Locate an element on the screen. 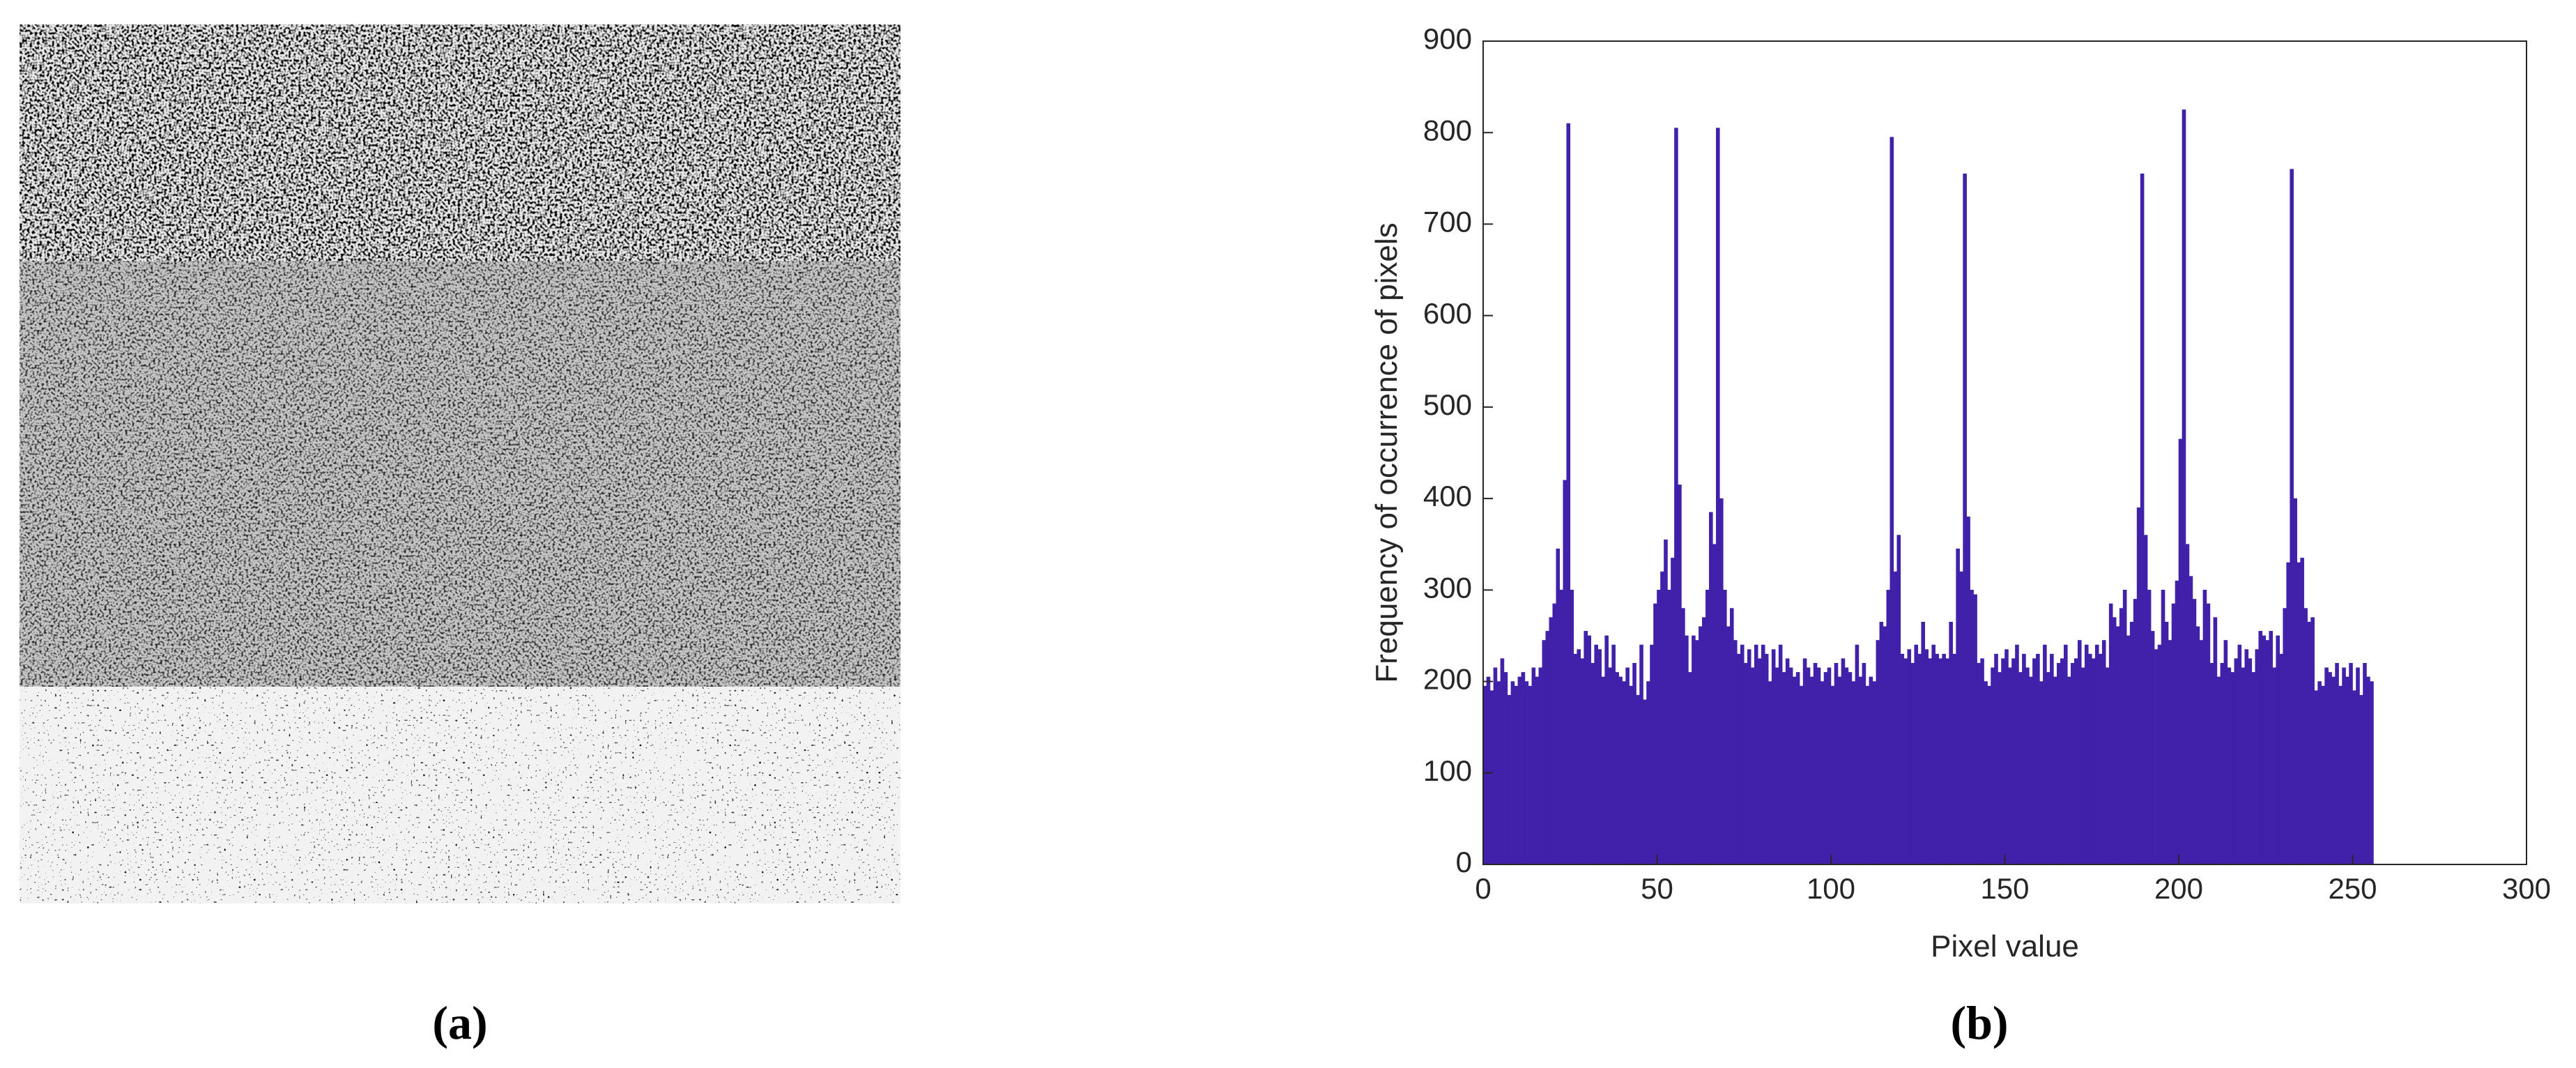  x-tick-label: 100 is located at coordinates (1831, 888).